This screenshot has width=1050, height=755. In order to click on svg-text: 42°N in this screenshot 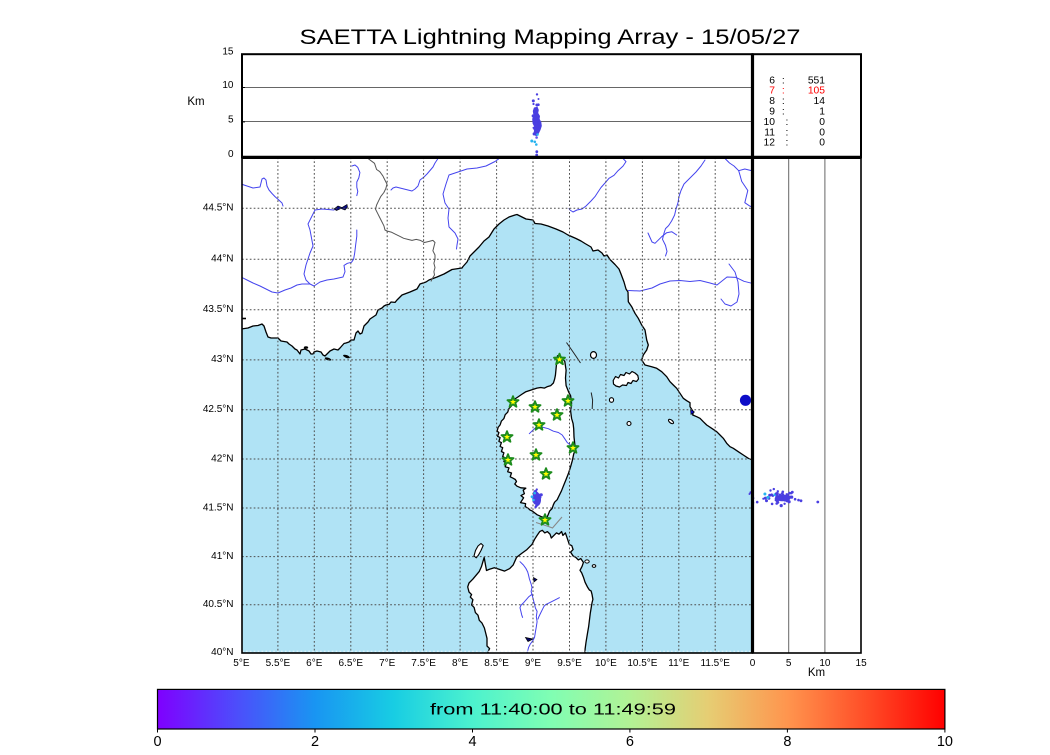, I will do `click(222, 458)`.